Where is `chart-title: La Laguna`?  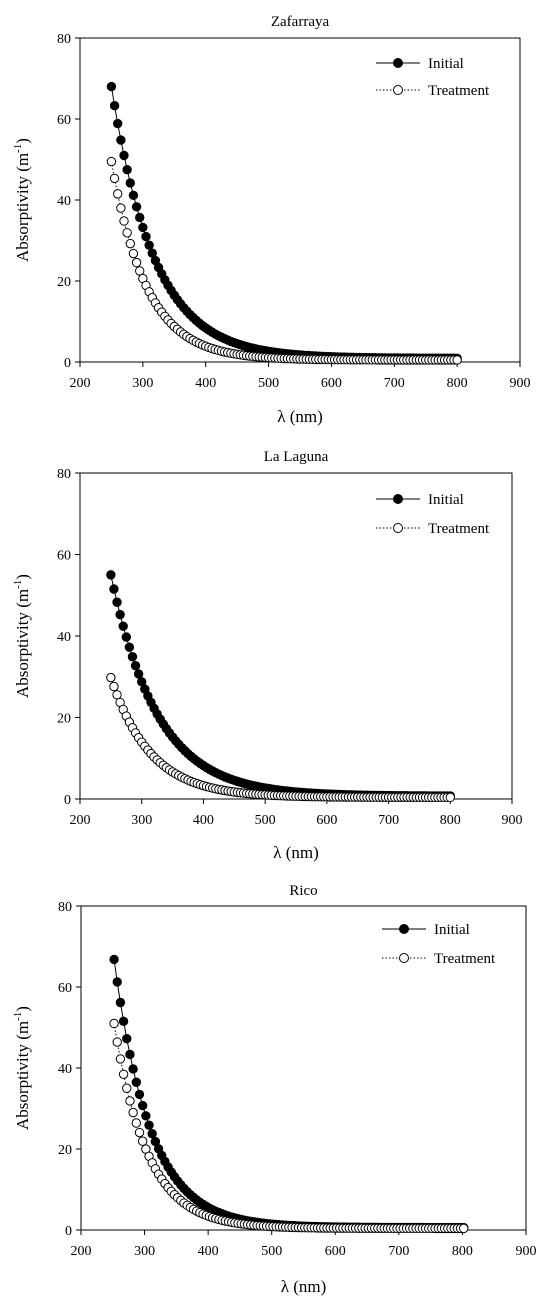
chart-title: La Laguna is located at coordinates (296, 457).